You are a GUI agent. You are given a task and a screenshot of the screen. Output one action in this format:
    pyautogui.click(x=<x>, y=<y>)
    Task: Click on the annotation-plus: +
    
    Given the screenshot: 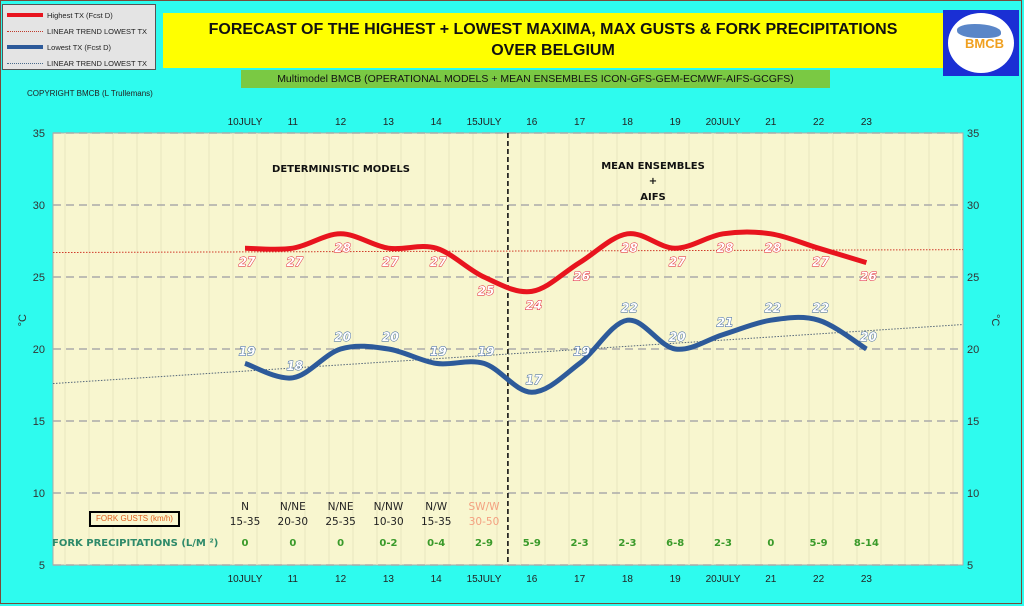 What is the action you would take?
    pyautogui.click(x=653, y=181)
    